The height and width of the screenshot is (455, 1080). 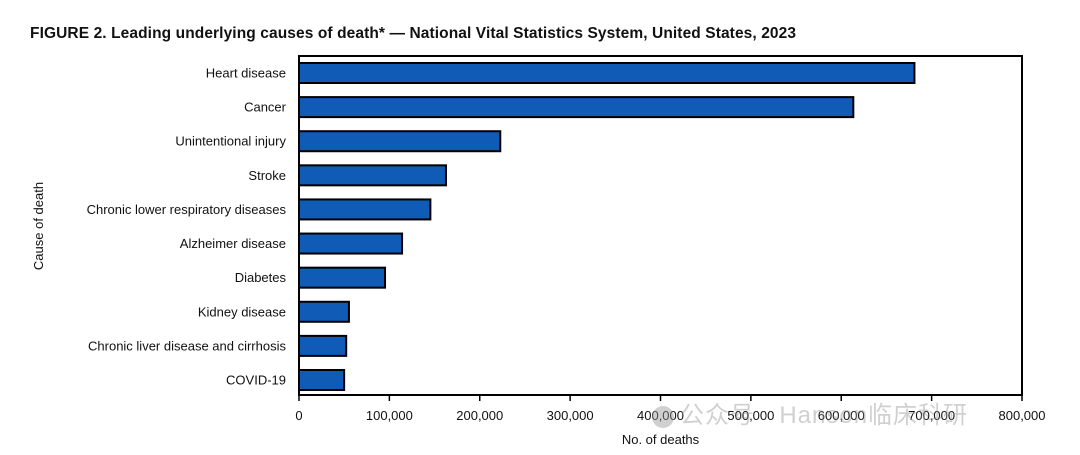 I want to click on x-axis-title: No. of deaths, so click(x=661, y=439).